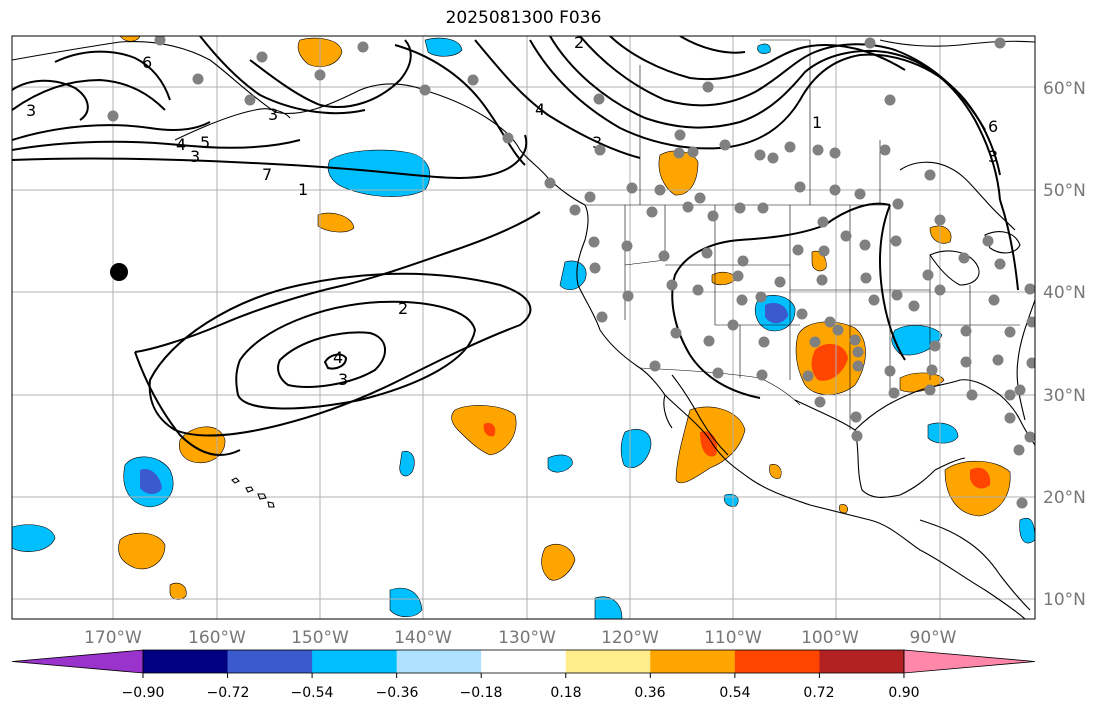 The image size is (1105, 712). I want to click on lon-label: 140°W, so click(423, 638).